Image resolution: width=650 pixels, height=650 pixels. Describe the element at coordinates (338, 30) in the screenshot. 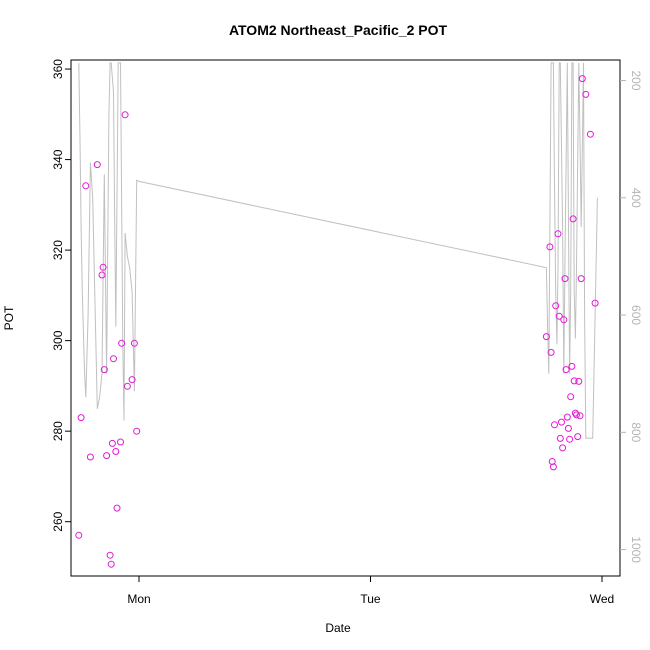

I see `chart-title: ATOM2 Northeast_Pacific_2 POT` at that location.